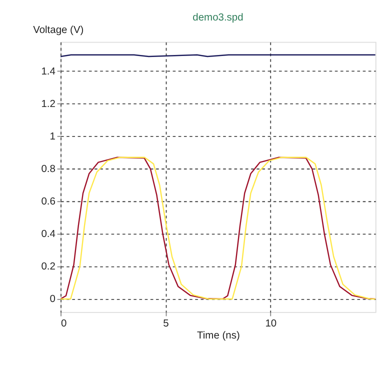  What do you see at coordinates (48, 267) in the screenshot?
I see `y-tick-label: 0.2` at bounding box center [48, 267].